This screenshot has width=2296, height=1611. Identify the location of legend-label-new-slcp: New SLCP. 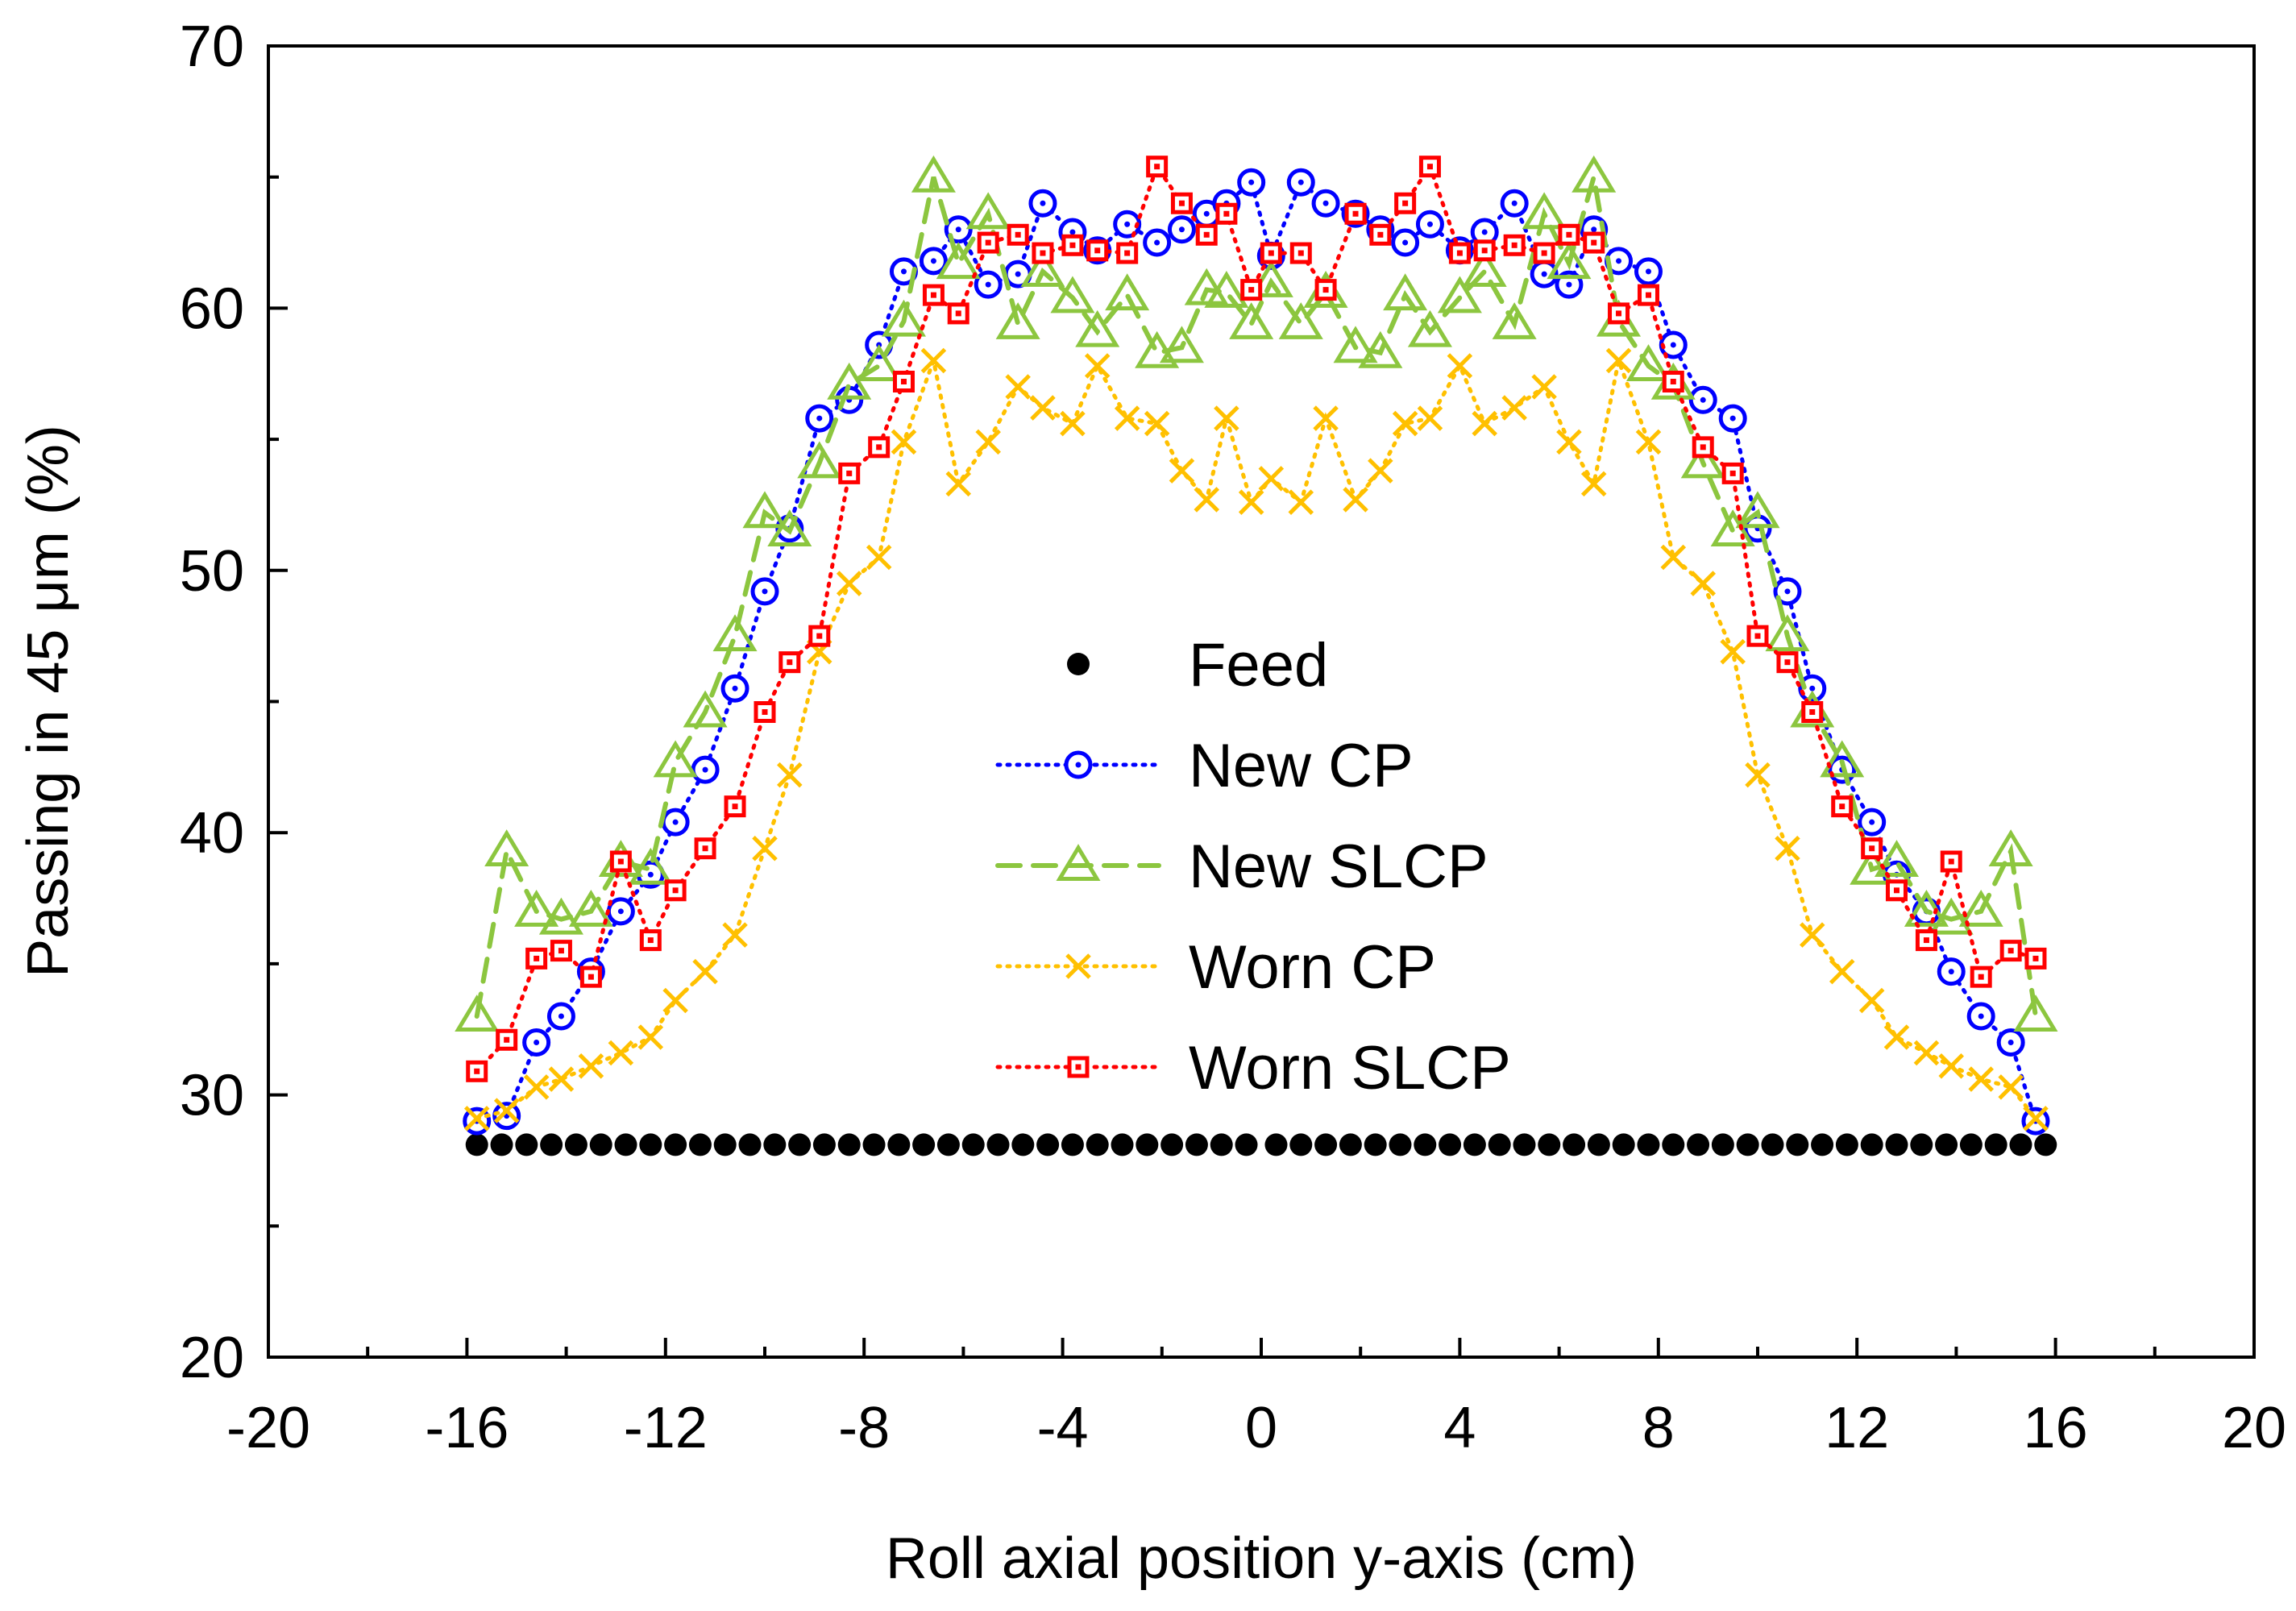
(1338, 866).